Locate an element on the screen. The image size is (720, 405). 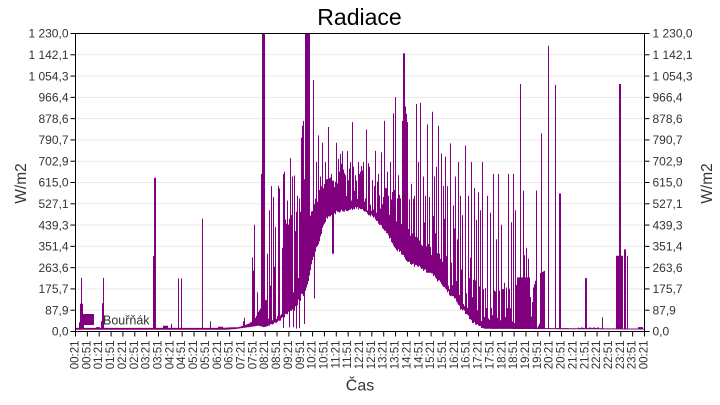
svg-text: 19:51 is located at coordinates (538, 355).